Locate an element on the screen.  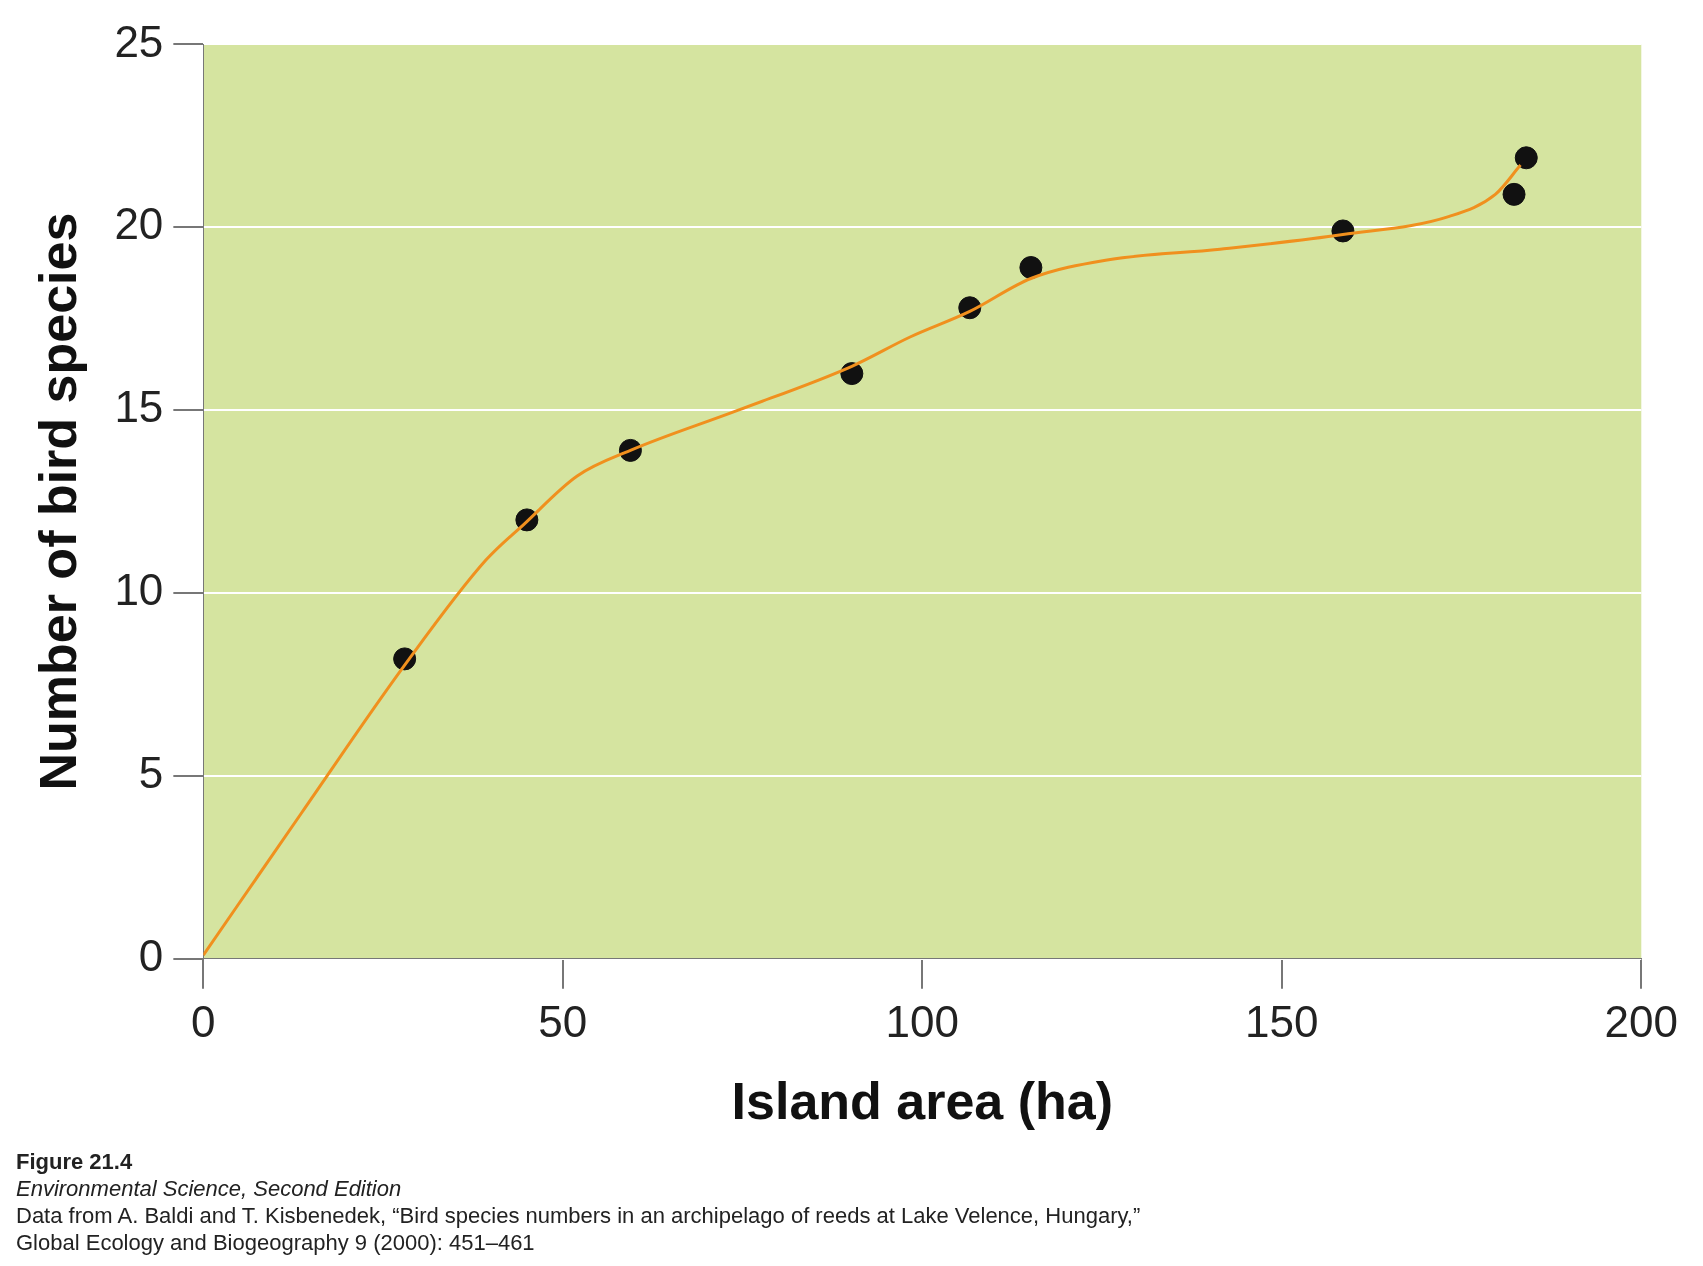
x-axis-title: Island area (ha) is located at coordinates (922, 1101).